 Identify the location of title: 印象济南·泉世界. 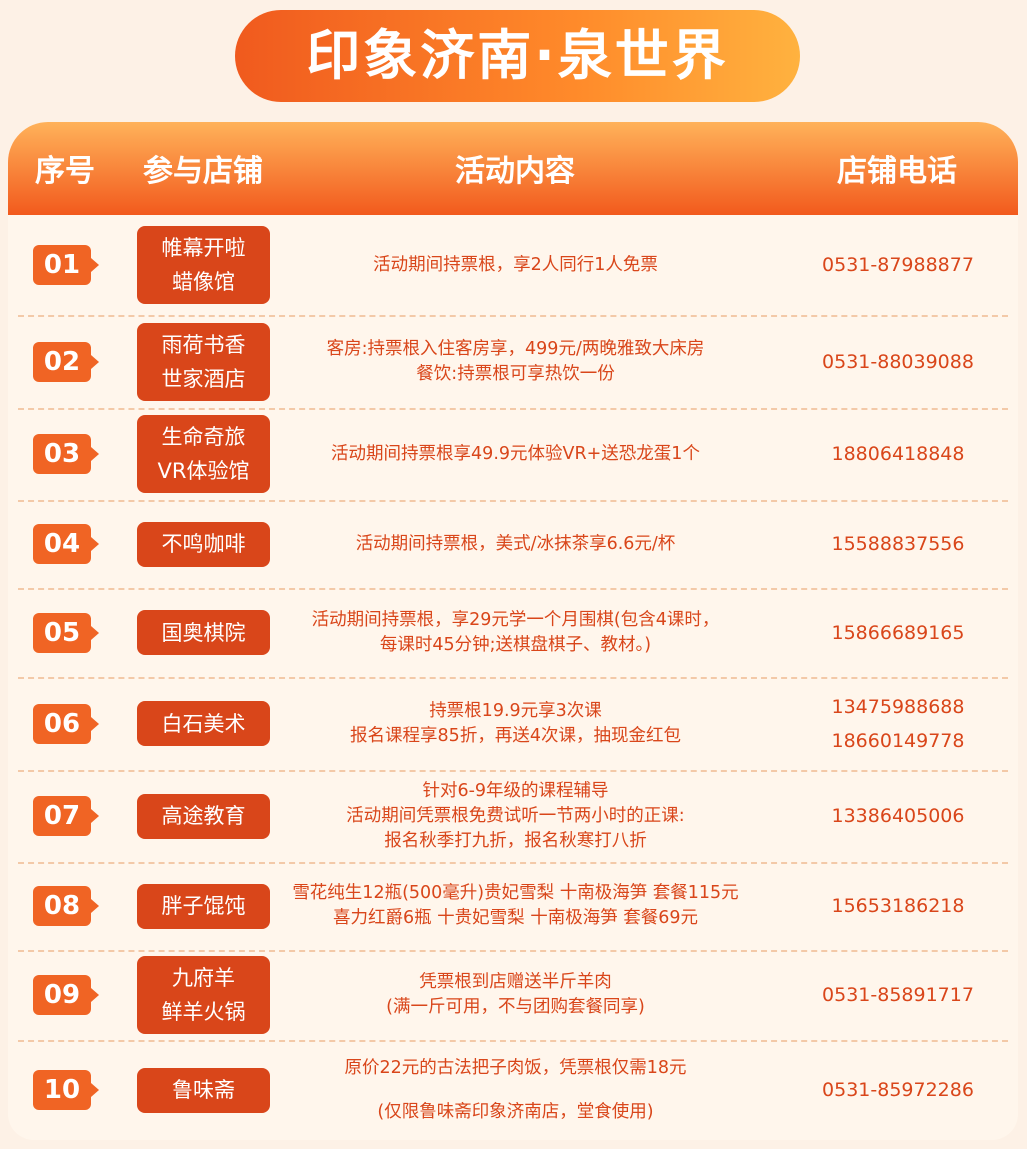
(517, 56).